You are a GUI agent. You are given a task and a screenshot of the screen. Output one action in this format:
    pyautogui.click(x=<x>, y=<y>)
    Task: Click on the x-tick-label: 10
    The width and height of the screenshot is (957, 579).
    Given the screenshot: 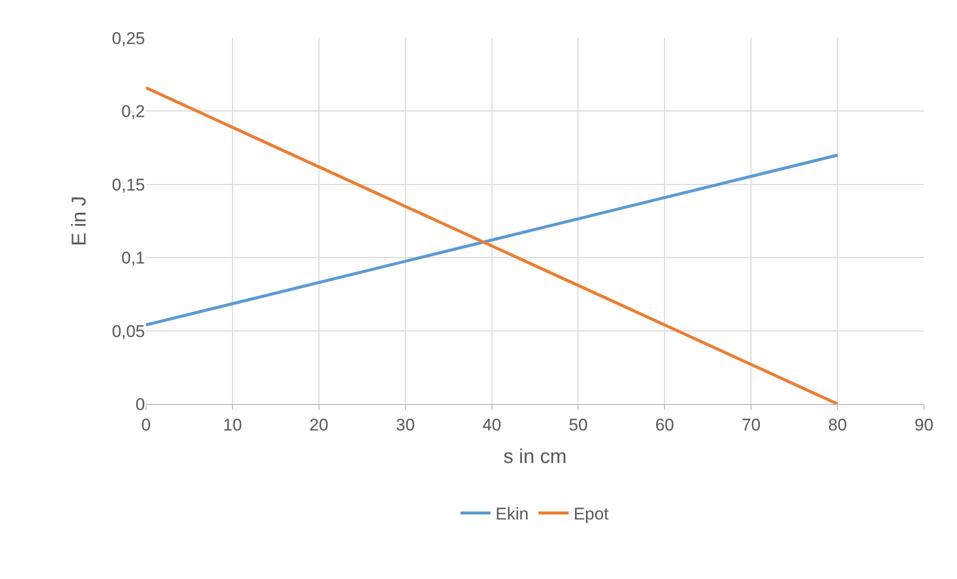 What is the action you would take?
    pyautogui.click(x=232, y=424)
    